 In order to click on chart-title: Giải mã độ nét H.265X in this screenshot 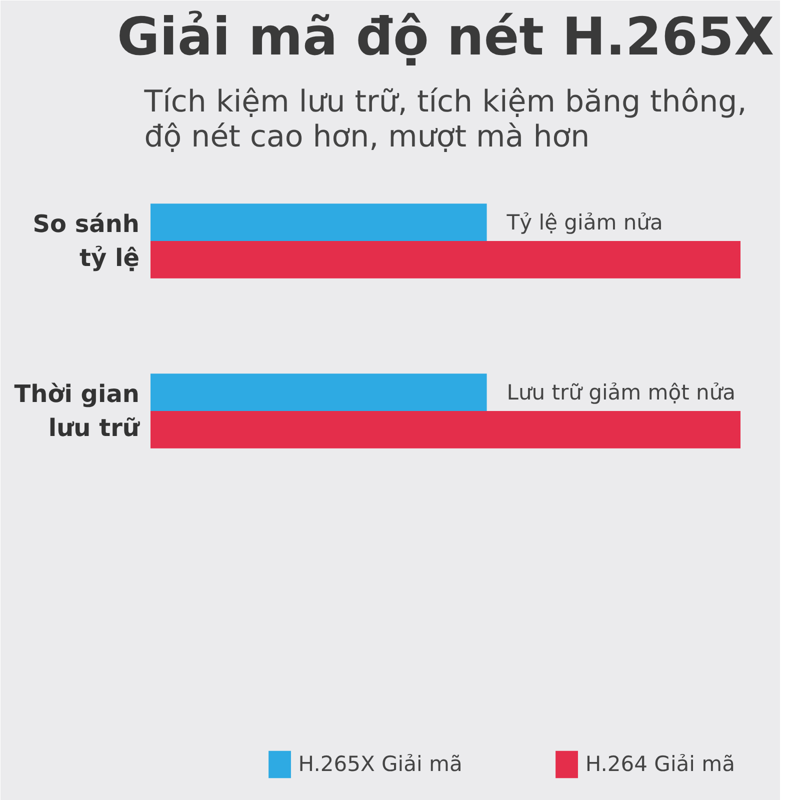, I will do `click(445, 38)`.